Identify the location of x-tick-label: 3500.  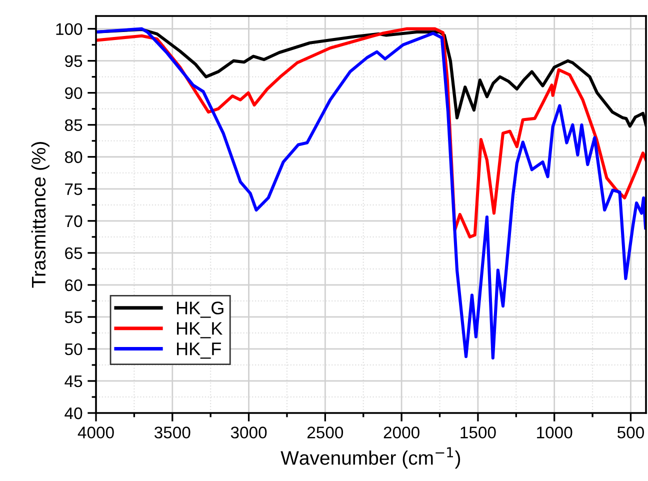
(172, 432).